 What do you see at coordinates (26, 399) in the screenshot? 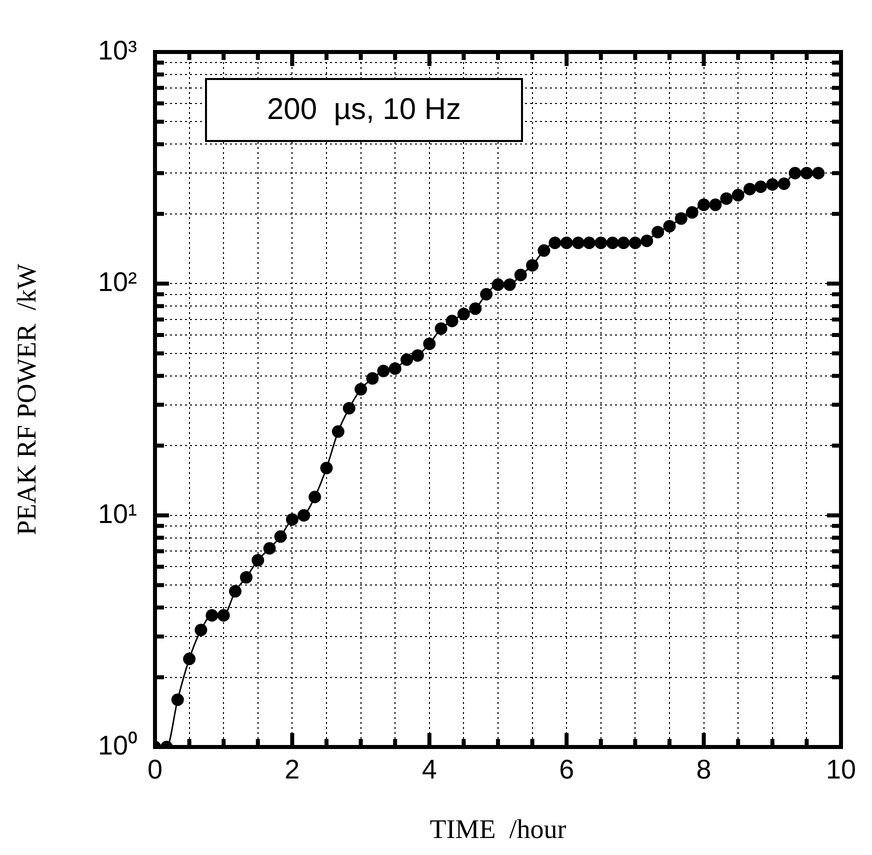
I see `y-axis-title: PEAK RF POWER /kW` at bounding box center [26, 399].